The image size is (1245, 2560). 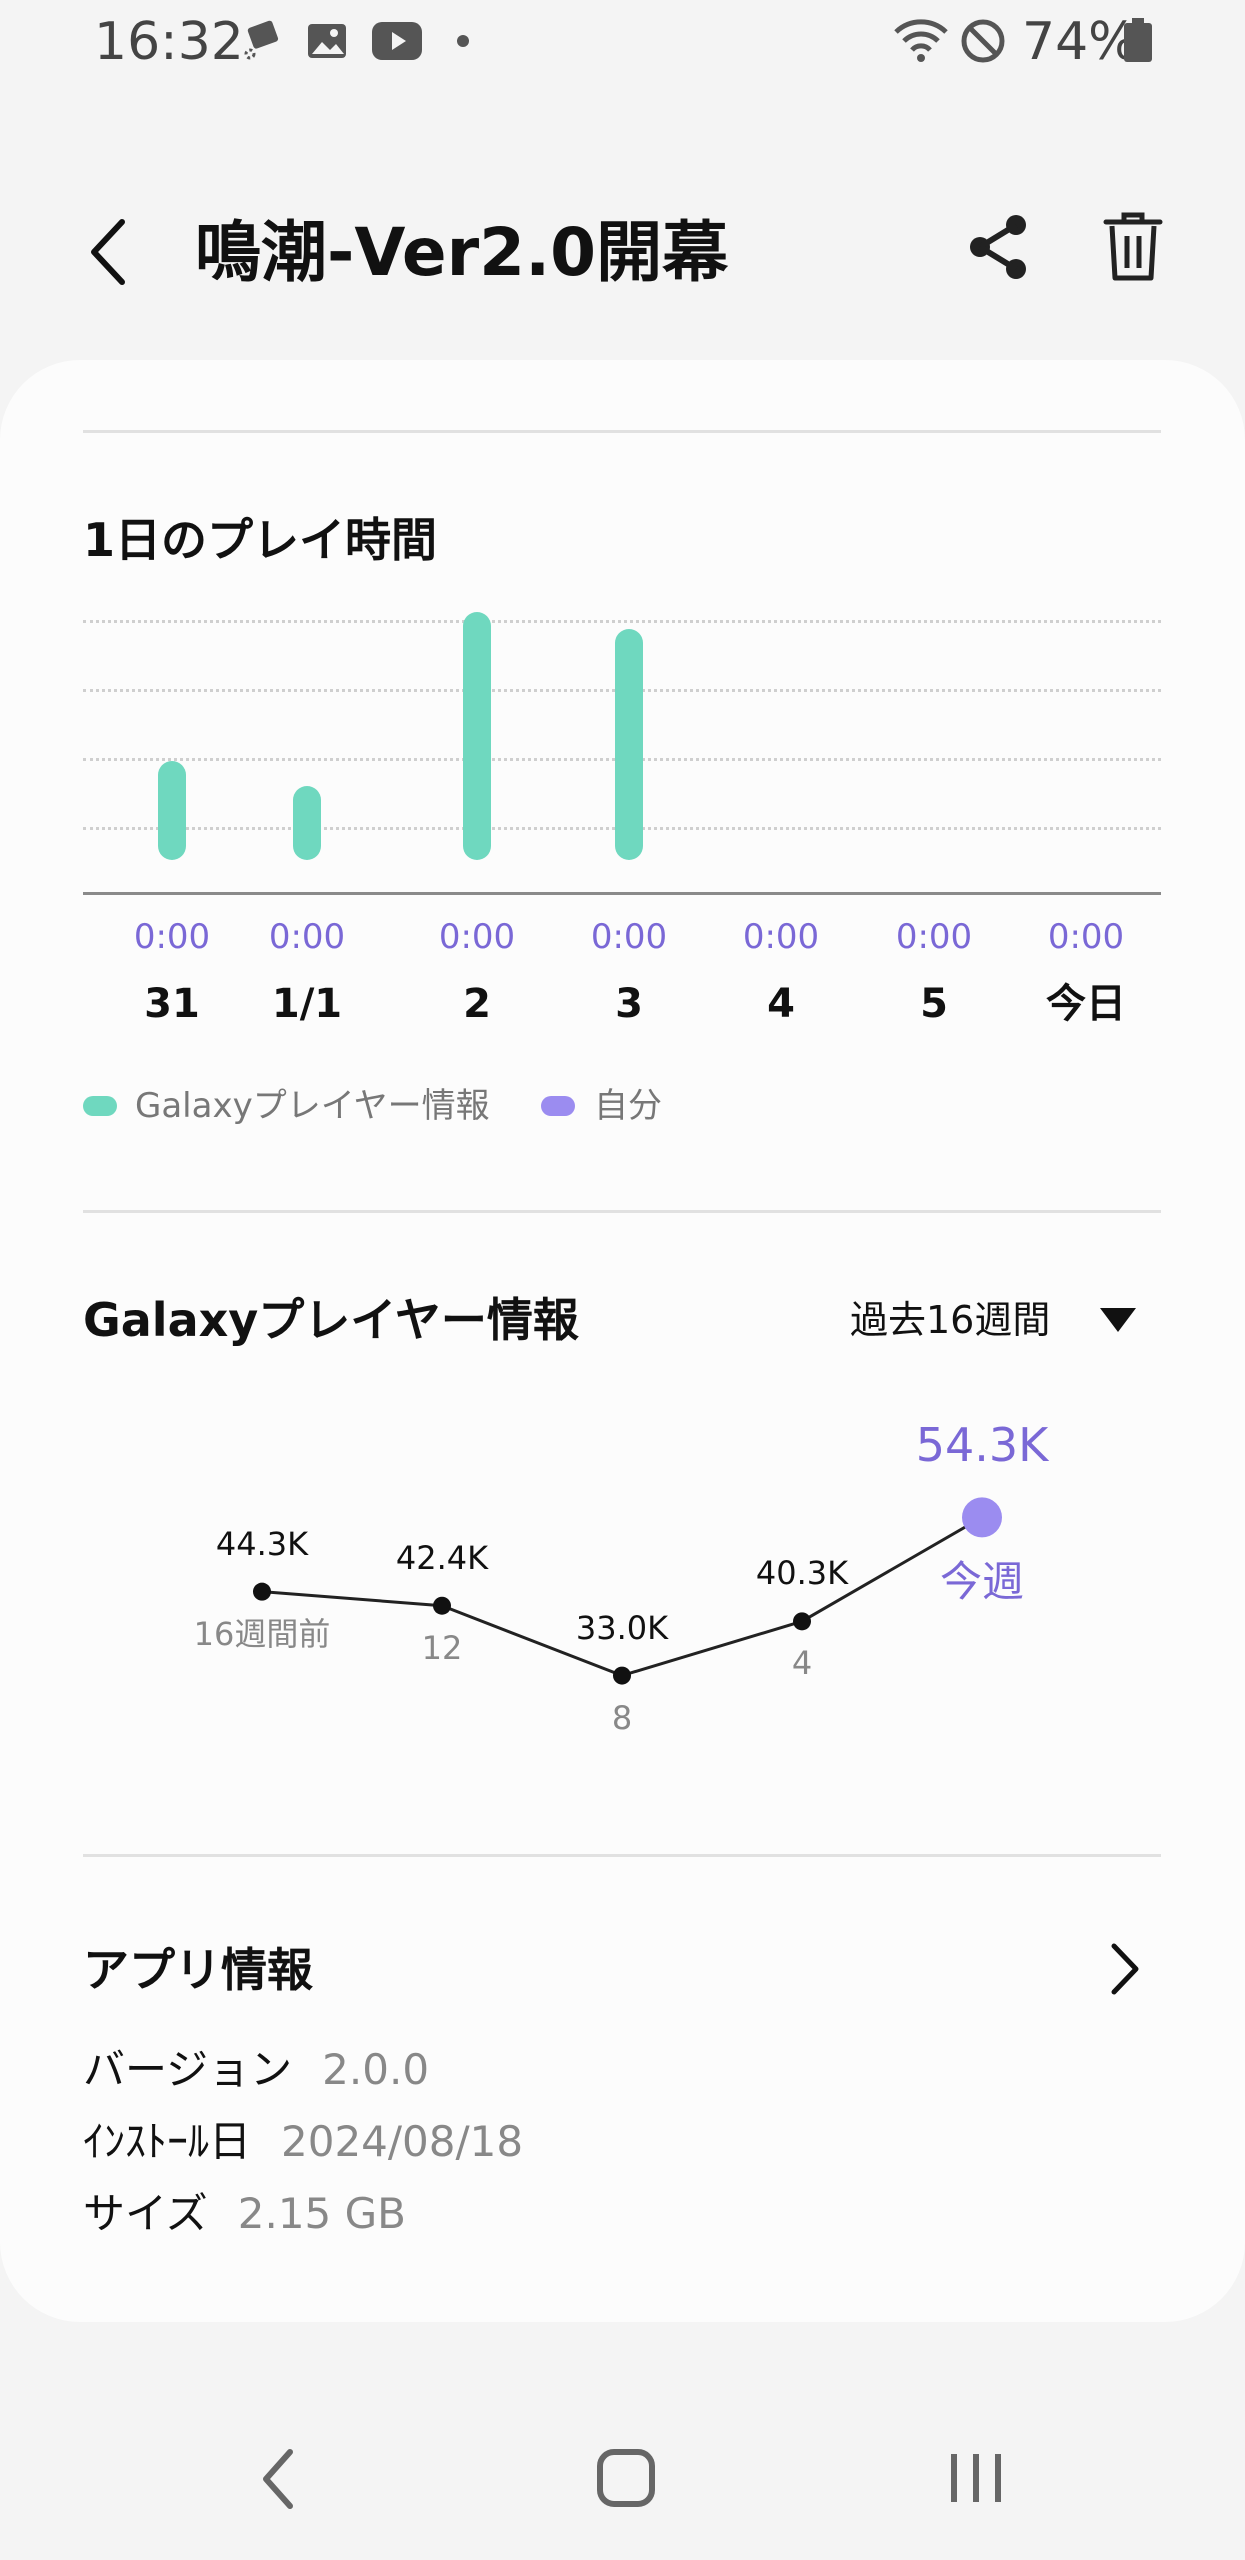 What do you see at coordinates (1125, 1969) in the screenshot?
I see `chevron-right-icon` at bounding box center [1125, 1969].